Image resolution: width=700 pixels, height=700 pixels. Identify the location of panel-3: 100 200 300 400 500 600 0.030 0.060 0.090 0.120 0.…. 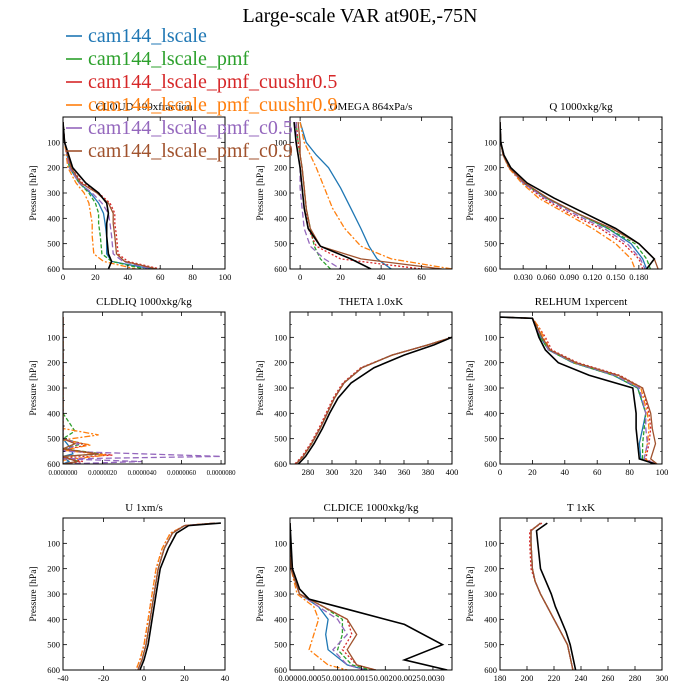
(564, 191).